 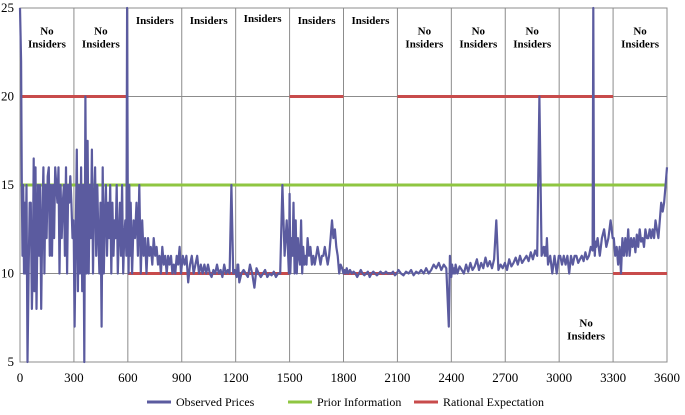 What do you see at coordinates (493, 402) in the screenshot?
I see `legend-label: Rational Expectation` at bounding box center [493, 402].